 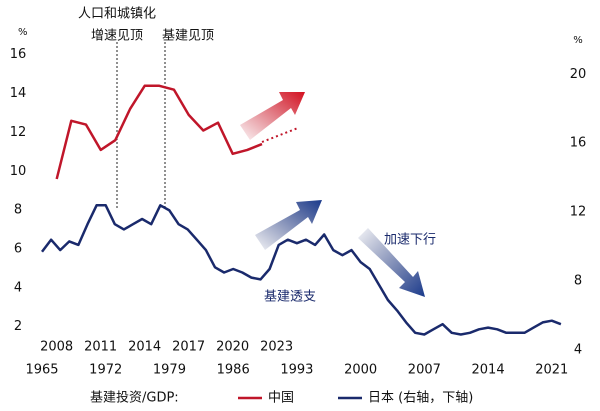 What do you see at coordinates (169, 370) in the screenshot?
I see `x2-tick-label: 1979` at bounding box center [169, 370].